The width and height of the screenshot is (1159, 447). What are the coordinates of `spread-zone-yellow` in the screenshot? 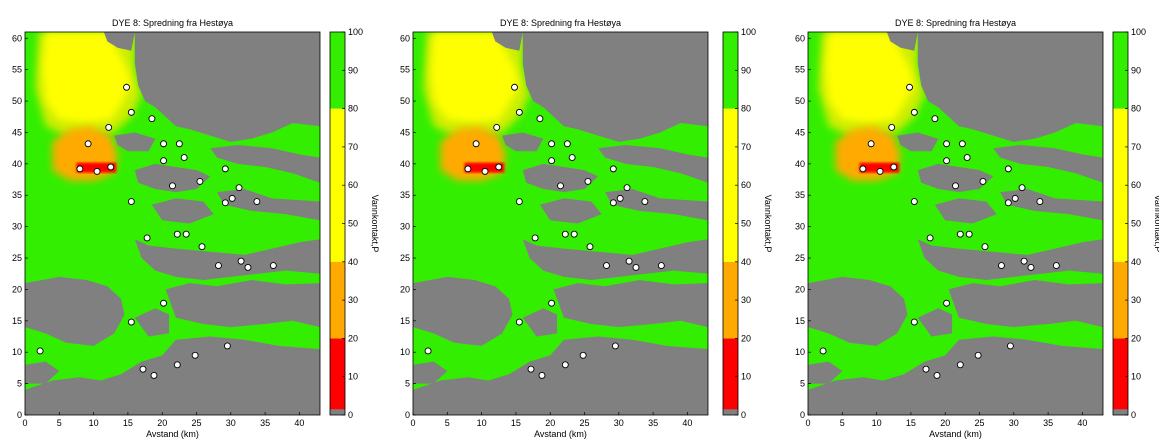 It's located at (475, 77).